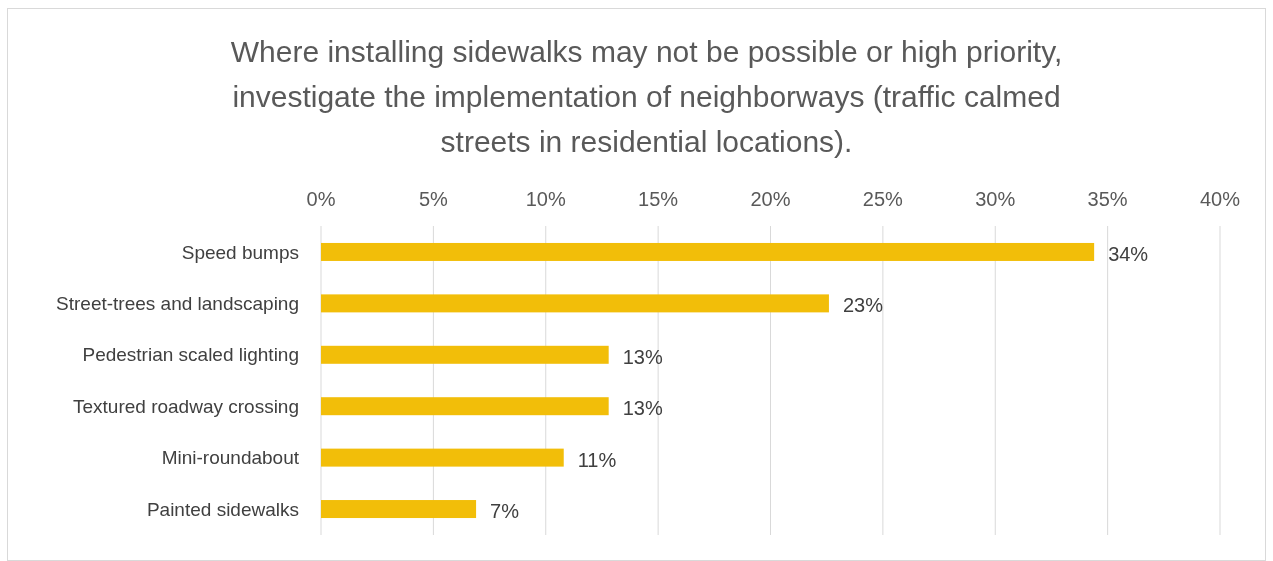 This screenshot has height=561, width=1273. I want to click on data-label: 7%, so click(505, 511).